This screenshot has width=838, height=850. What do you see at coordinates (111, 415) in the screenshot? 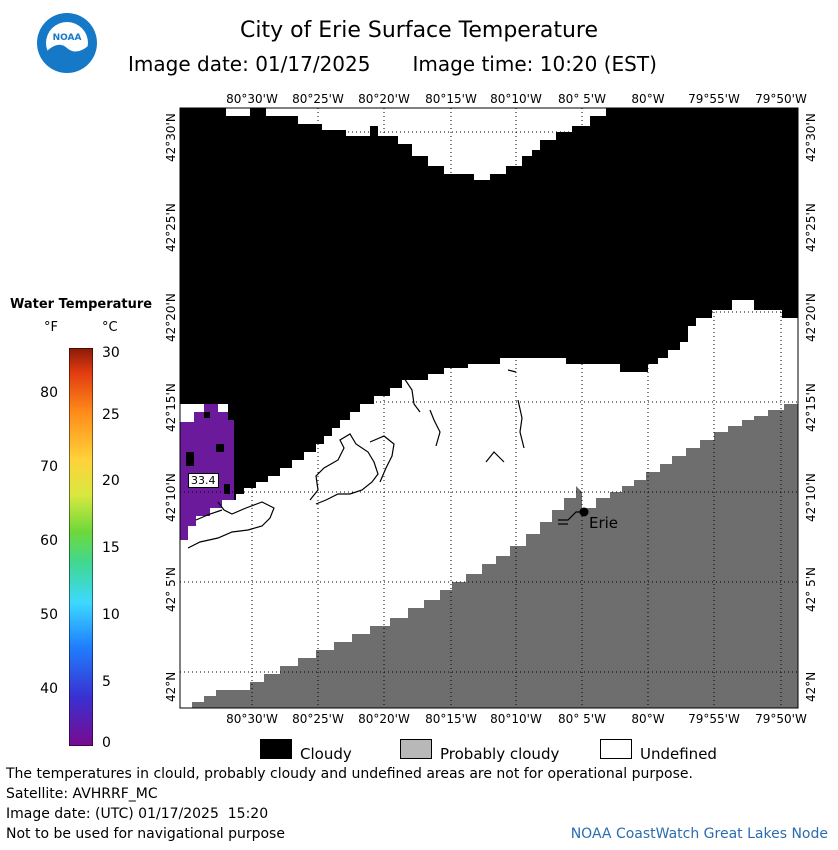
I see `legend-tick-c: 25` at bounding box center [111, 415].